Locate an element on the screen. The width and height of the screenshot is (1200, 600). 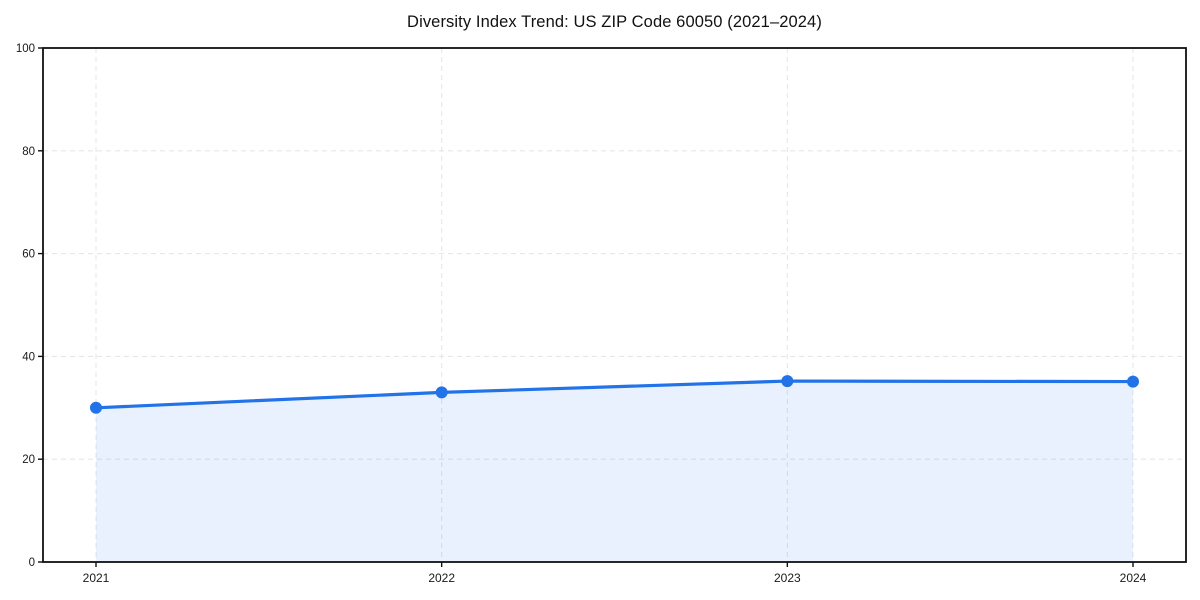
y-tick-label: 40 is located at coordinates (28, 357).